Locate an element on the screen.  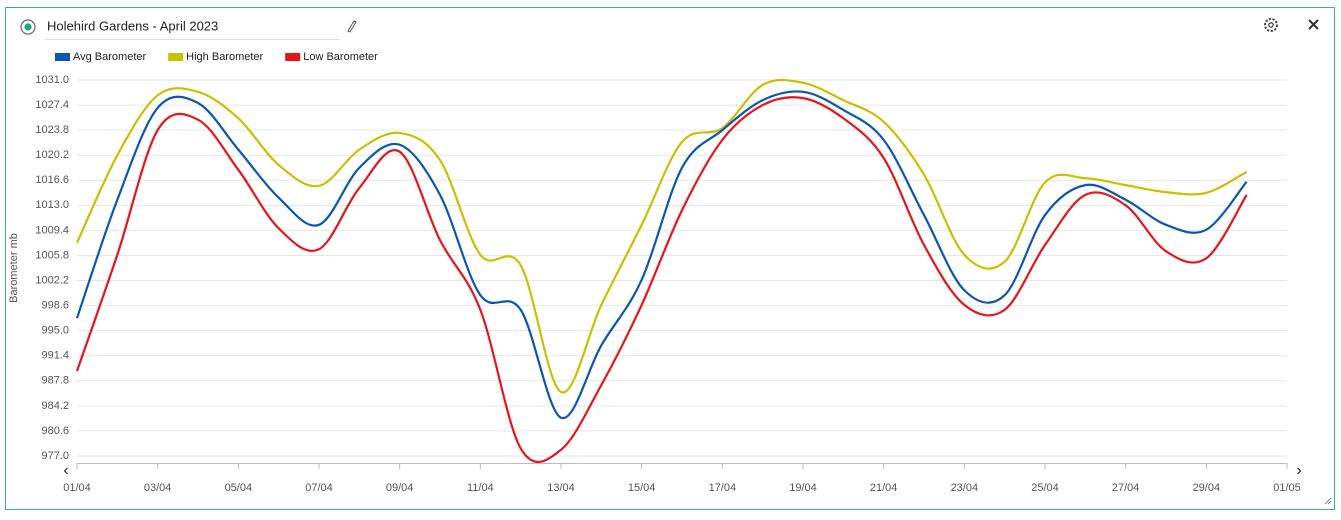
status-dot is located at coordinates (28, 27).